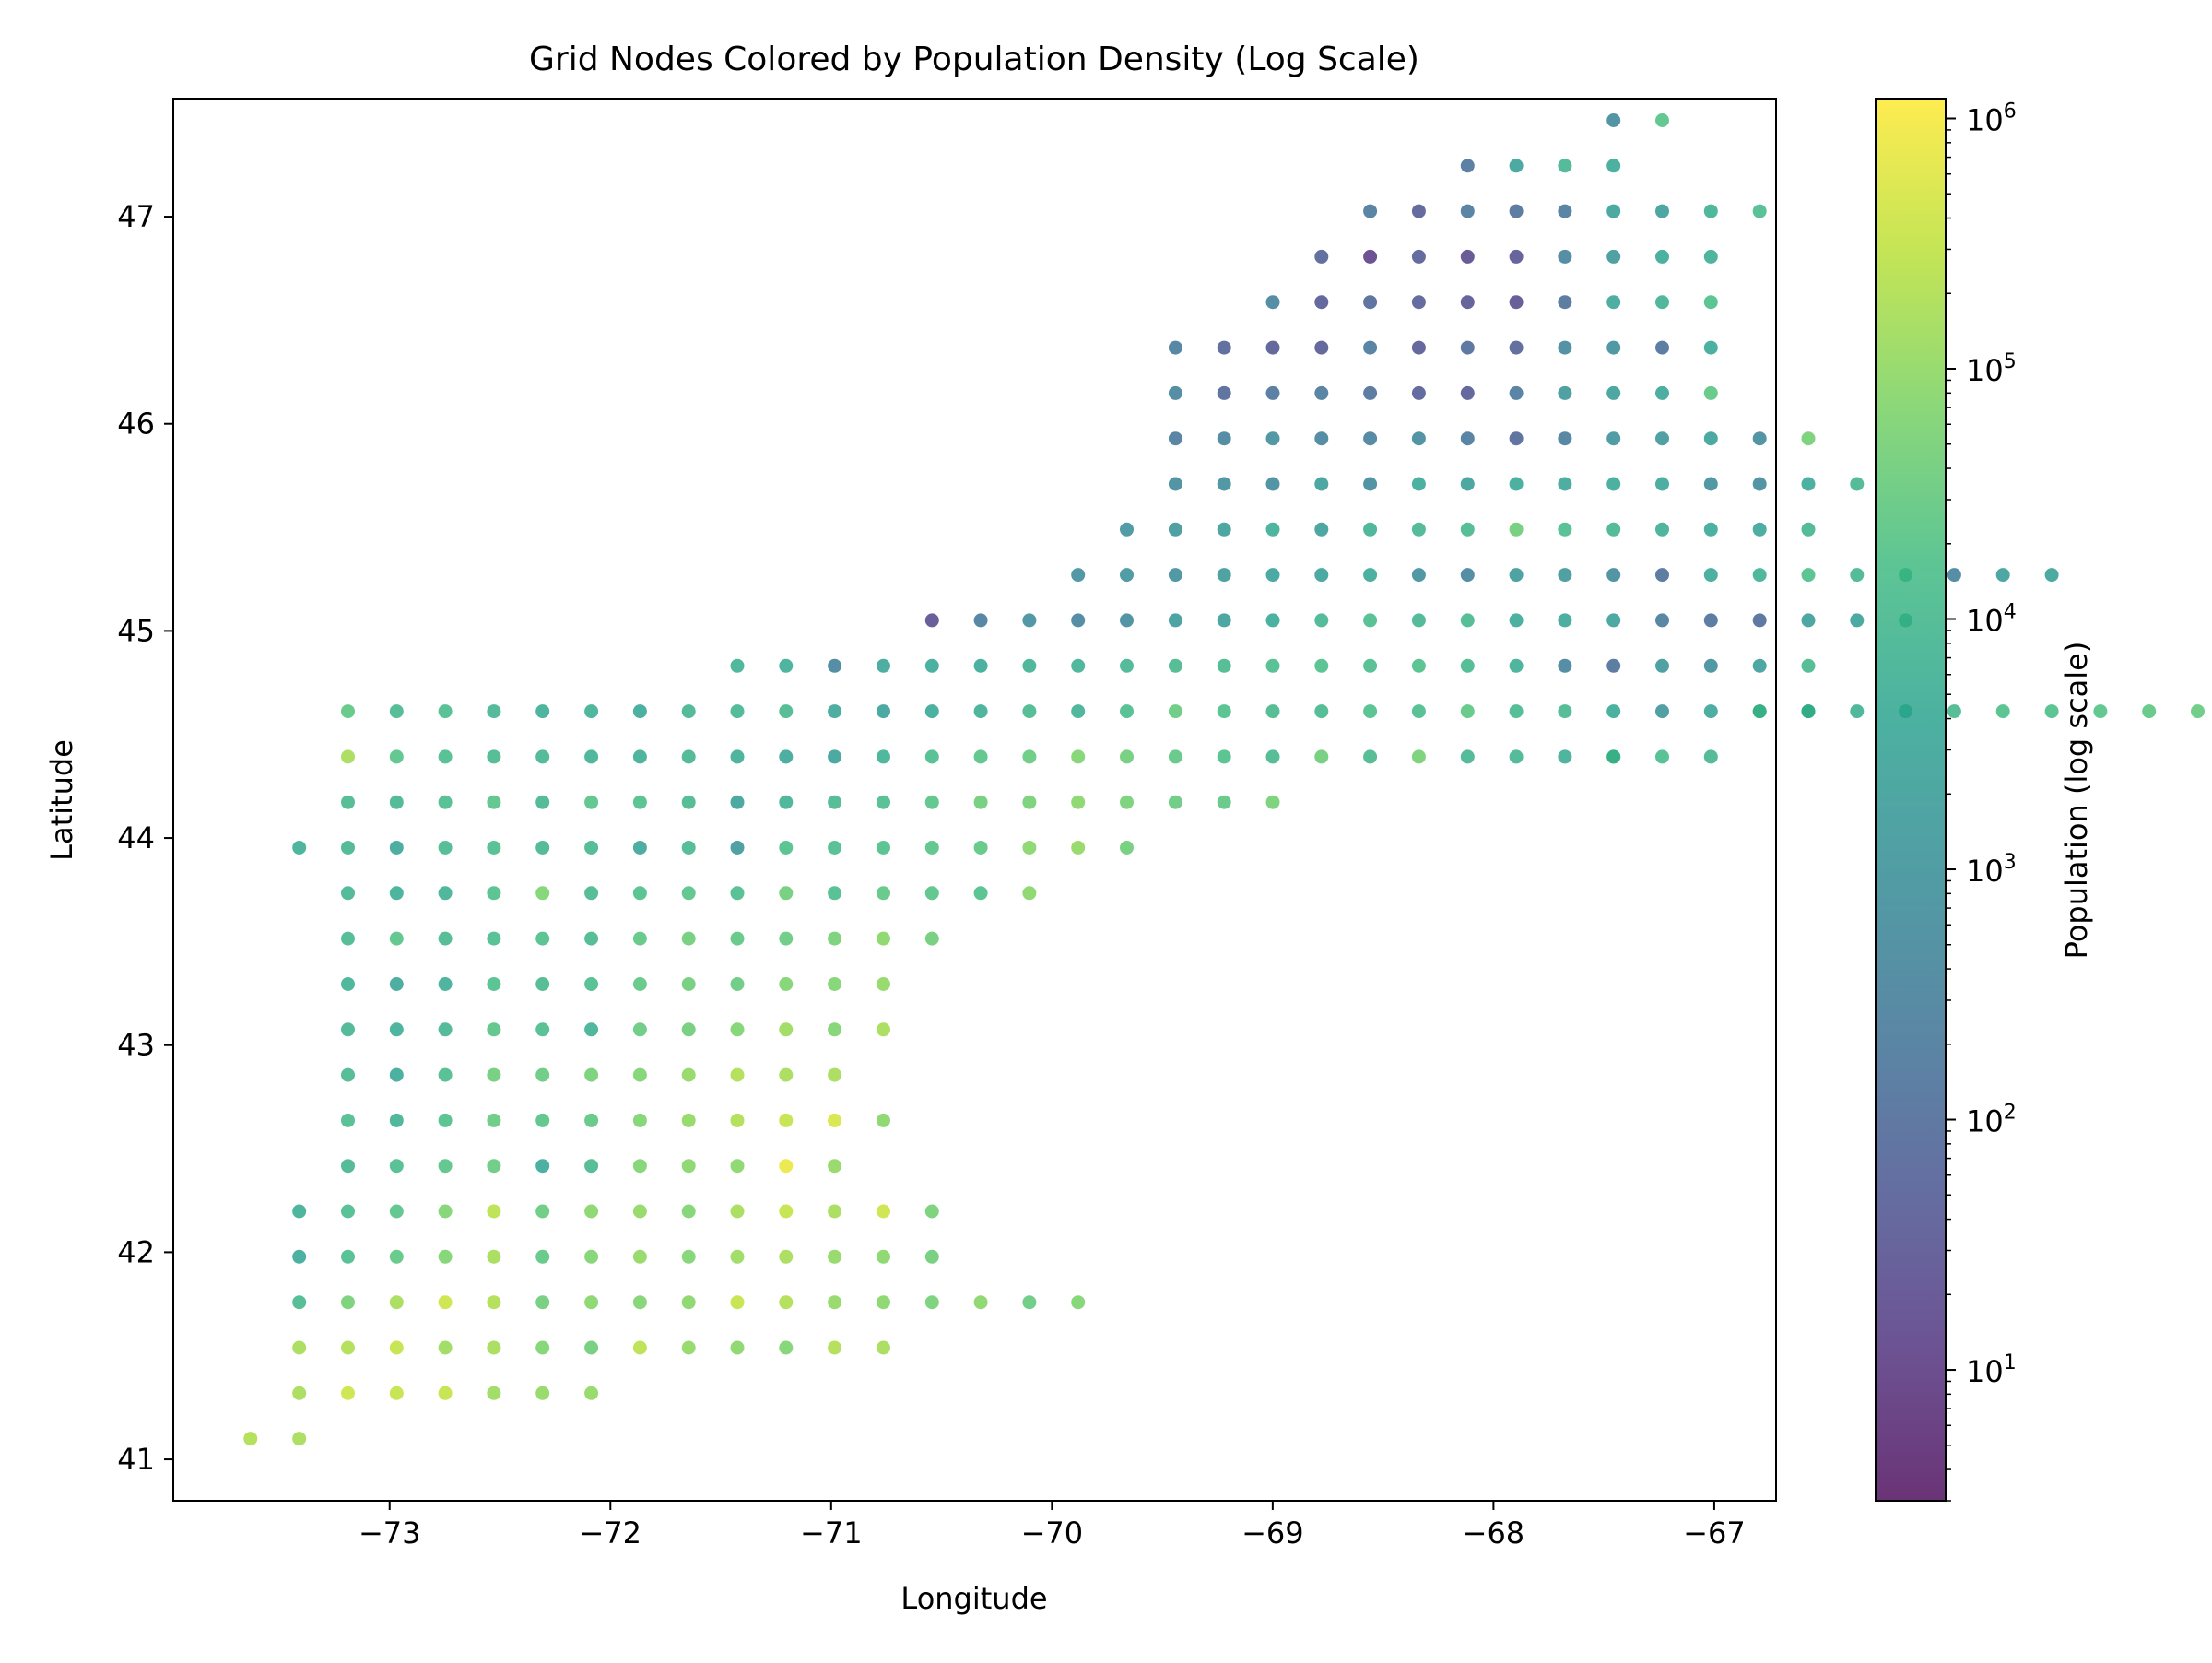 Image resolution: width=2212 pixels, height=1663 pixels. Describe the element at coordinates (1991, 369) in the screenshot. I see `colorbar-tick-label: 105` at that location.